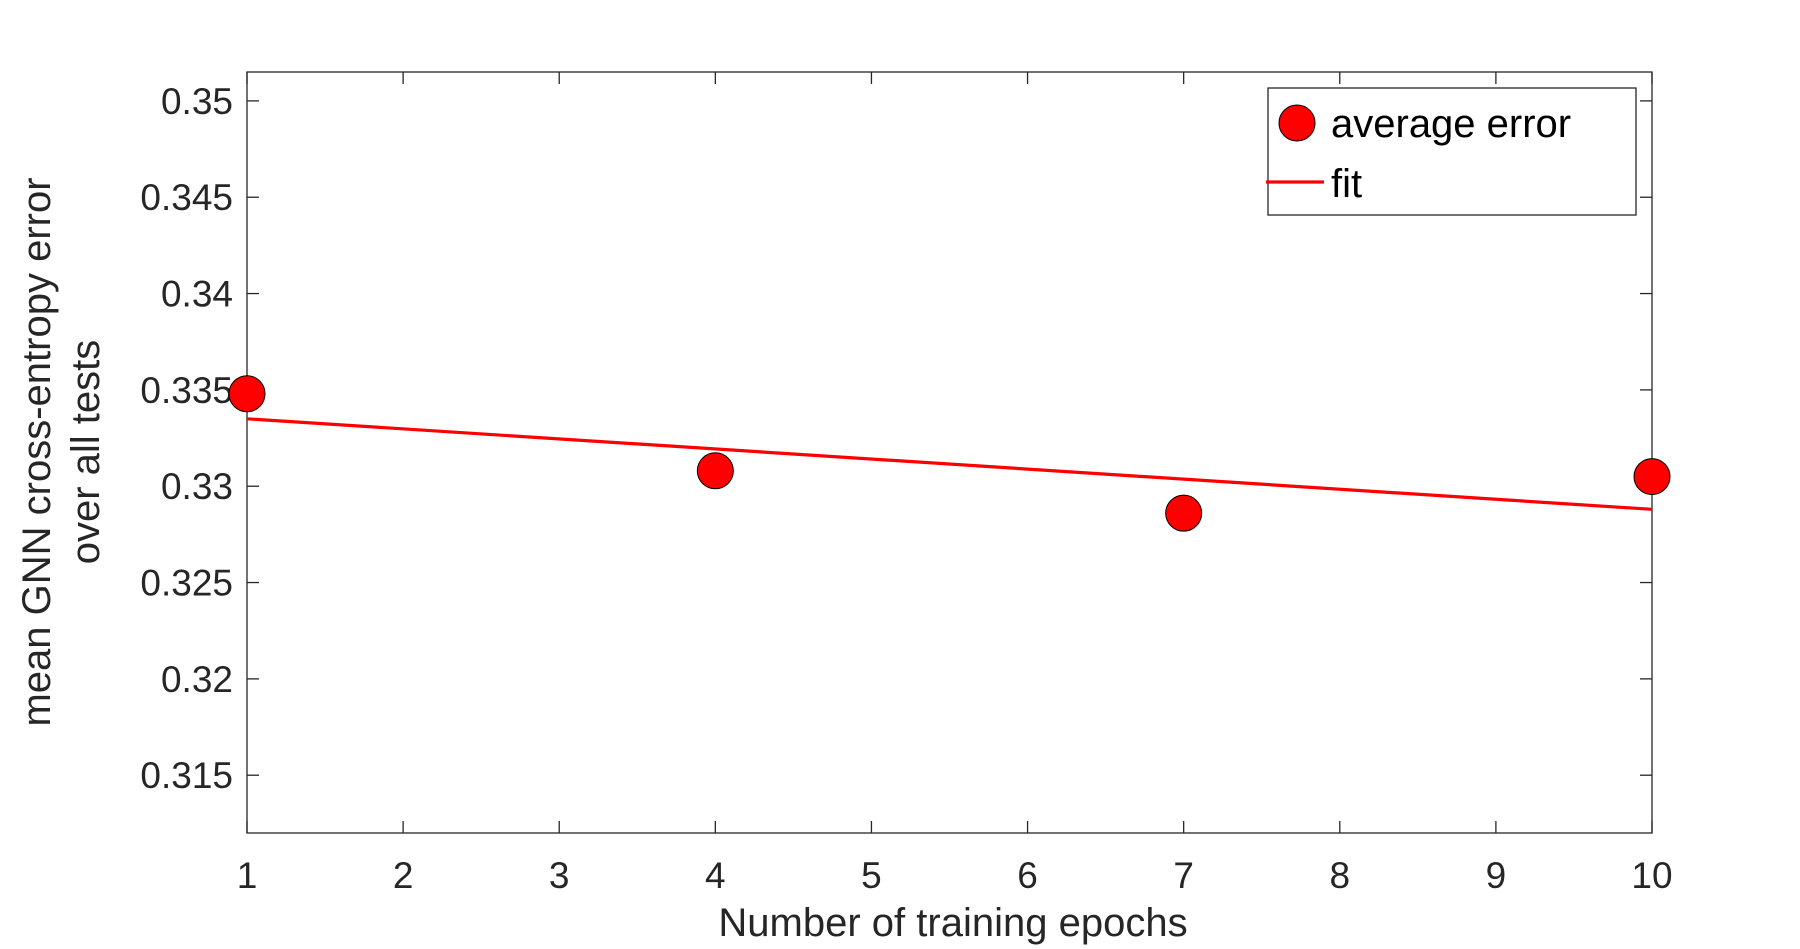 Image resolution: width=1800 pixels, height=949 pixels. What do you see at coordinates (86, 452) in the screenshot?
I see `y-axis-label-line: over all tests` at bounding box center [86, 452].